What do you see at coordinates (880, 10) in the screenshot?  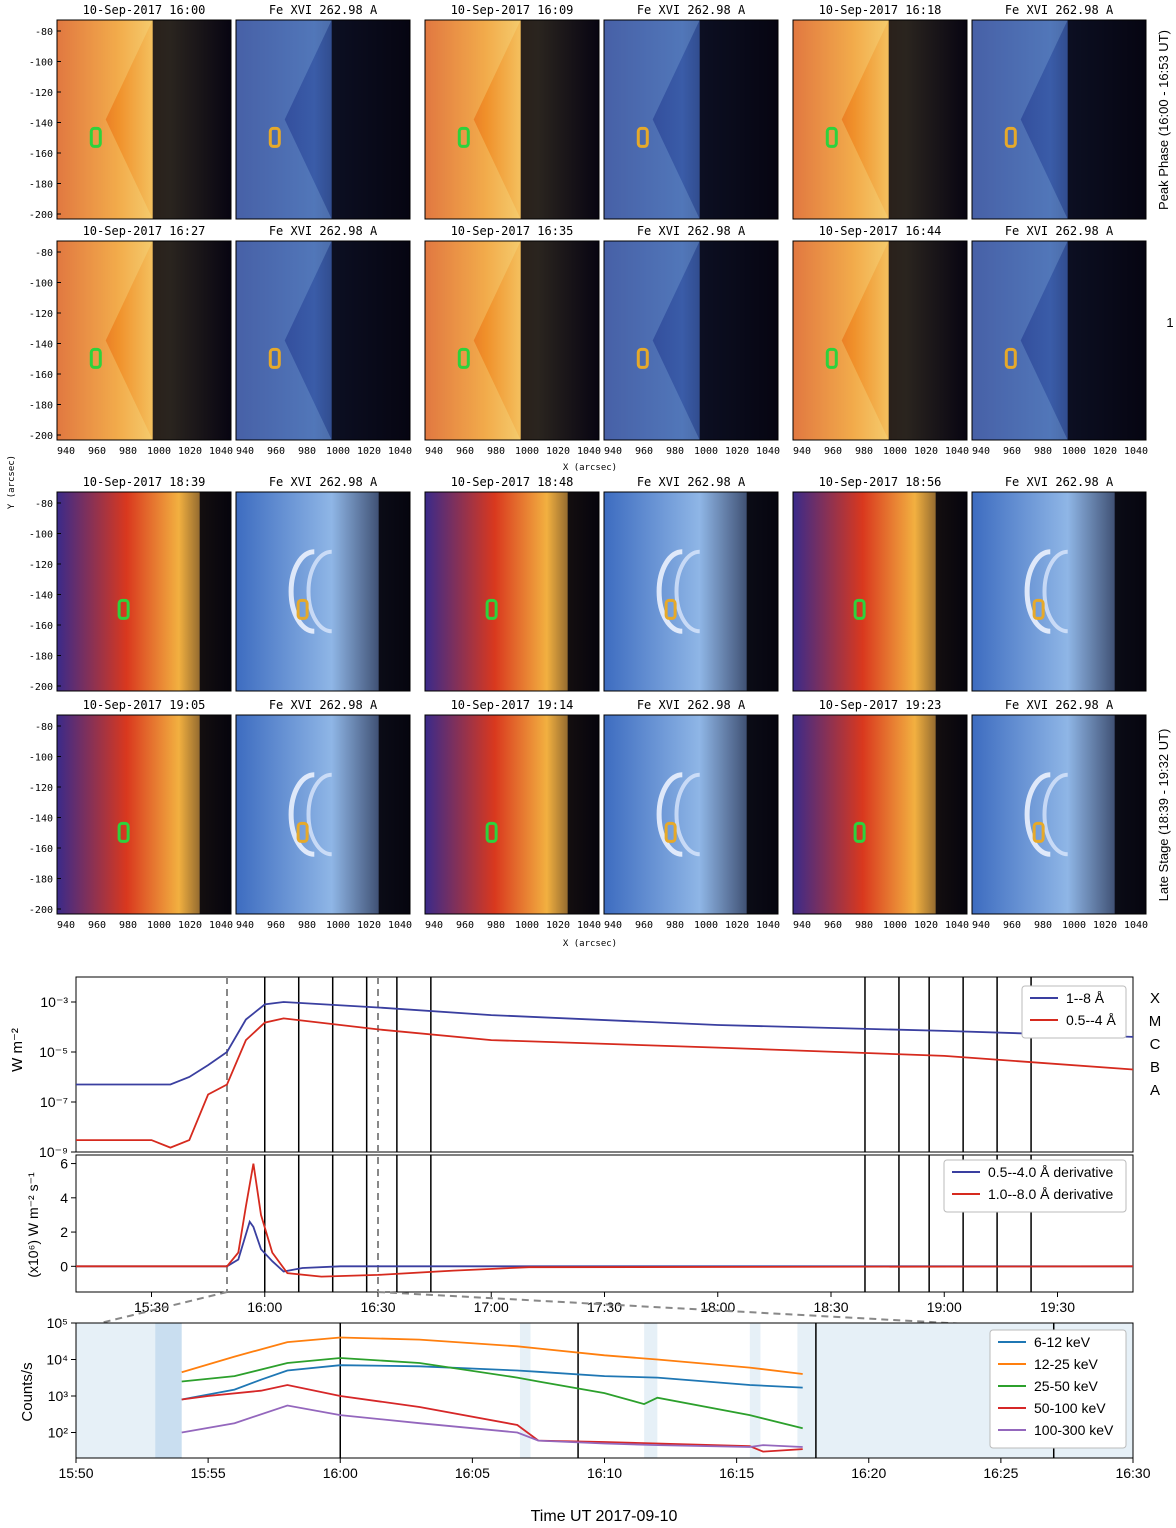 I see `panel-title: 10-Sep-2017 16:18` at bounding box center [880, 10].